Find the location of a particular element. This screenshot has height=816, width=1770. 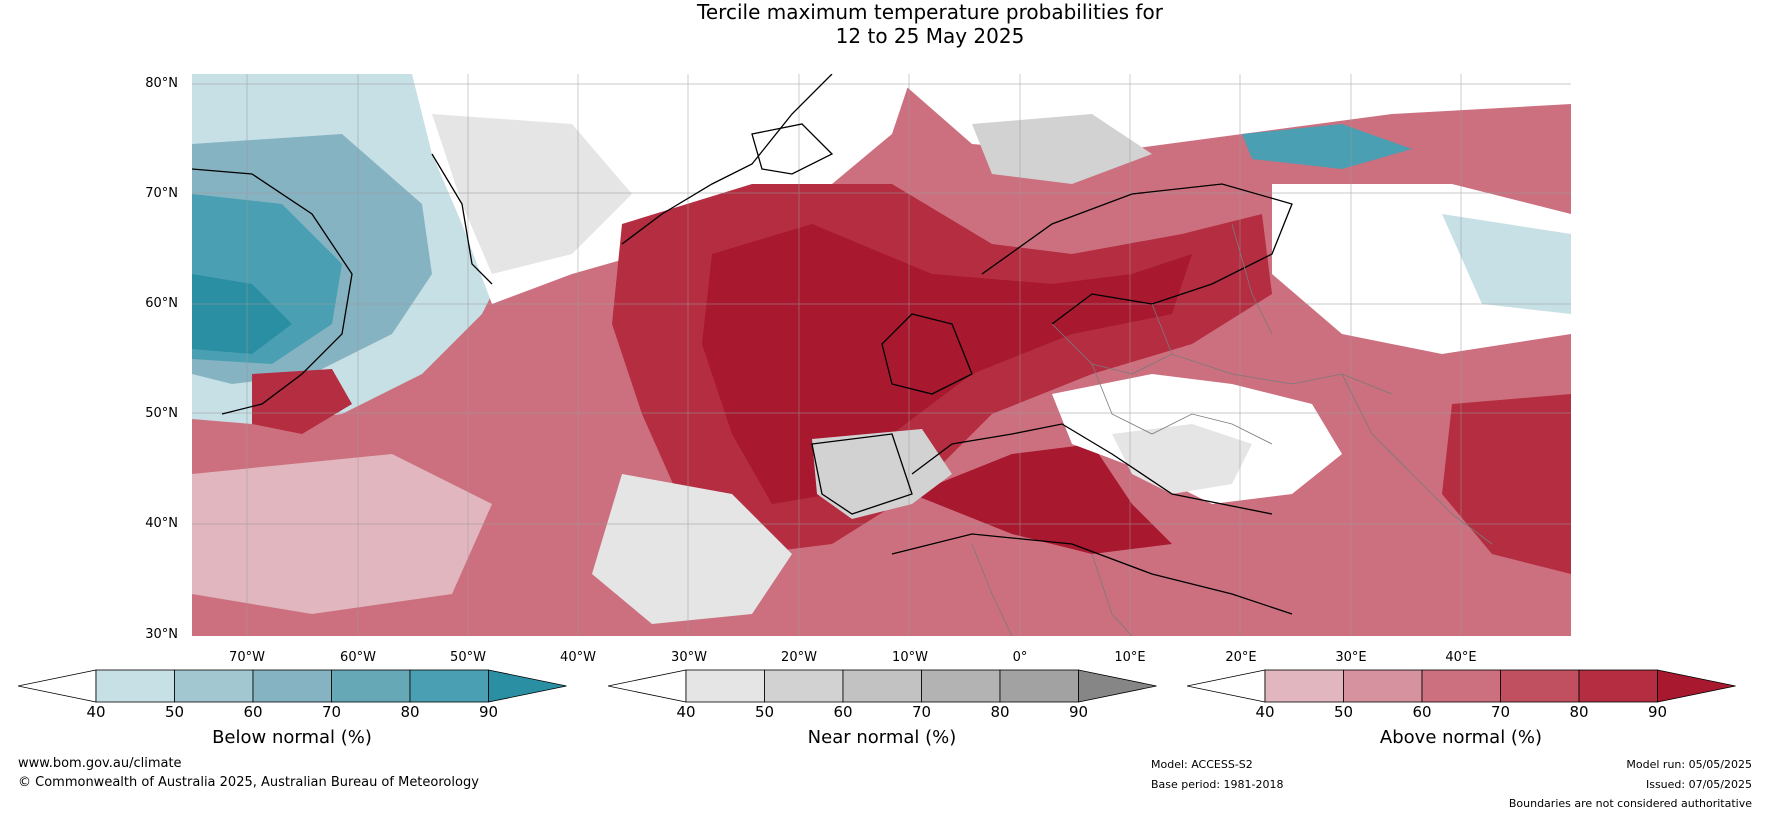

lon-label: 0° is located at coordinates (1020, 657).